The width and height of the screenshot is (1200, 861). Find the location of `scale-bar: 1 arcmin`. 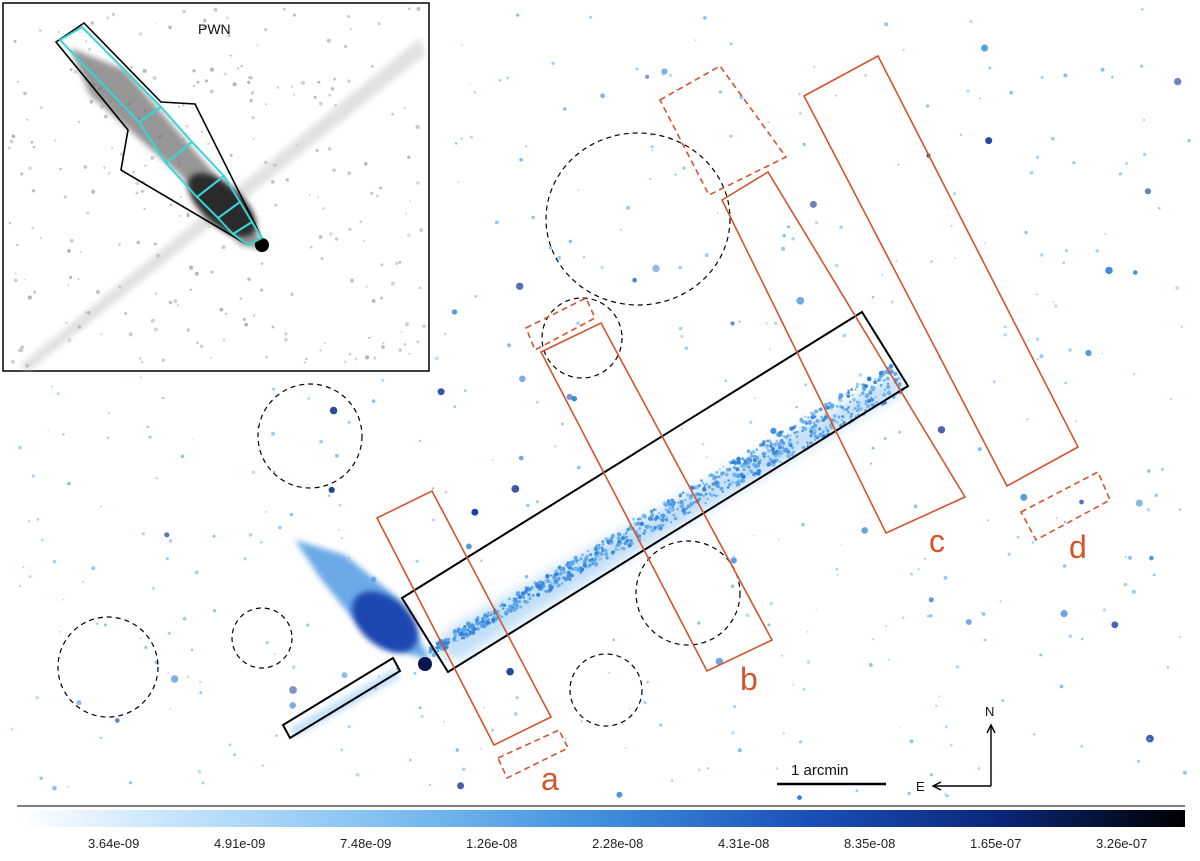

scale-bar: 1 arcmin is located at coordinates (831, 774).